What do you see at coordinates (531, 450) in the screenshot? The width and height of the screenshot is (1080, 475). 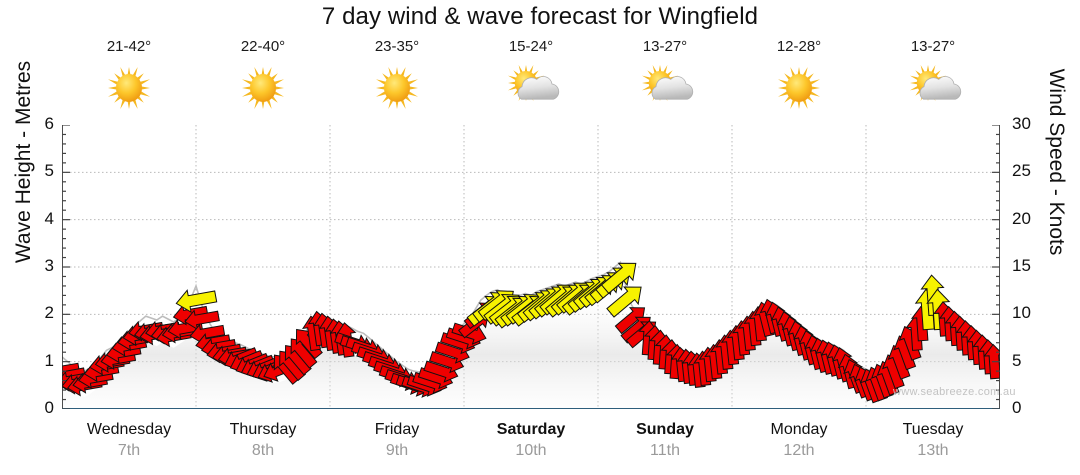 I see `day-date: 10th` at bounding box center [531, 450].